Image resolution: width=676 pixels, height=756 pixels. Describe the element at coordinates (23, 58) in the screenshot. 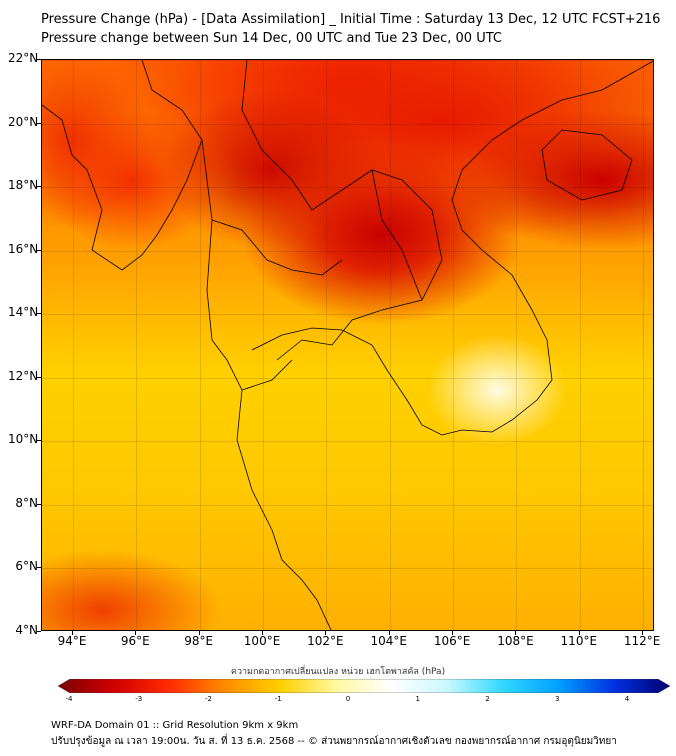

I see `lat-label: 22°N` at that location.